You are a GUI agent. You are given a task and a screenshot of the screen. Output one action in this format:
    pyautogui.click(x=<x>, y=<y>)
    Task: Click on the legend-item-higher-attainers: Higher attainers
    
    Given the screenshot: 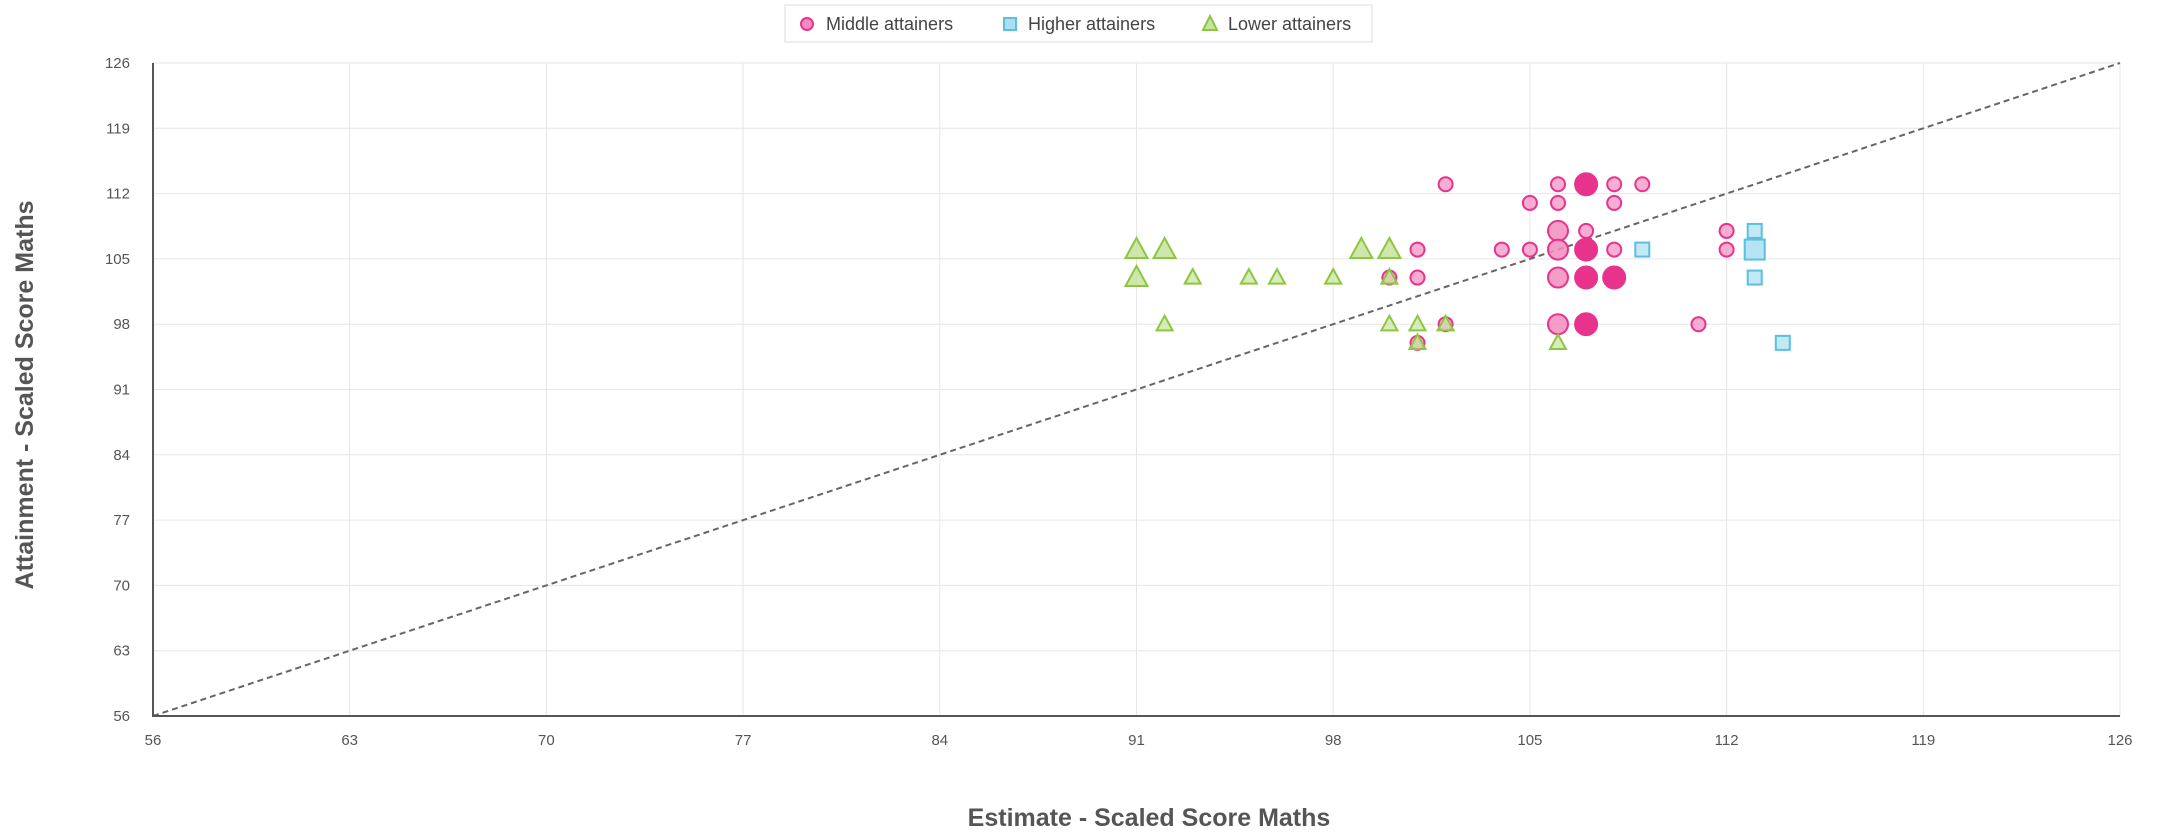 What is the action you would take?
    pyautogui.click(x=1079, y=24)
    